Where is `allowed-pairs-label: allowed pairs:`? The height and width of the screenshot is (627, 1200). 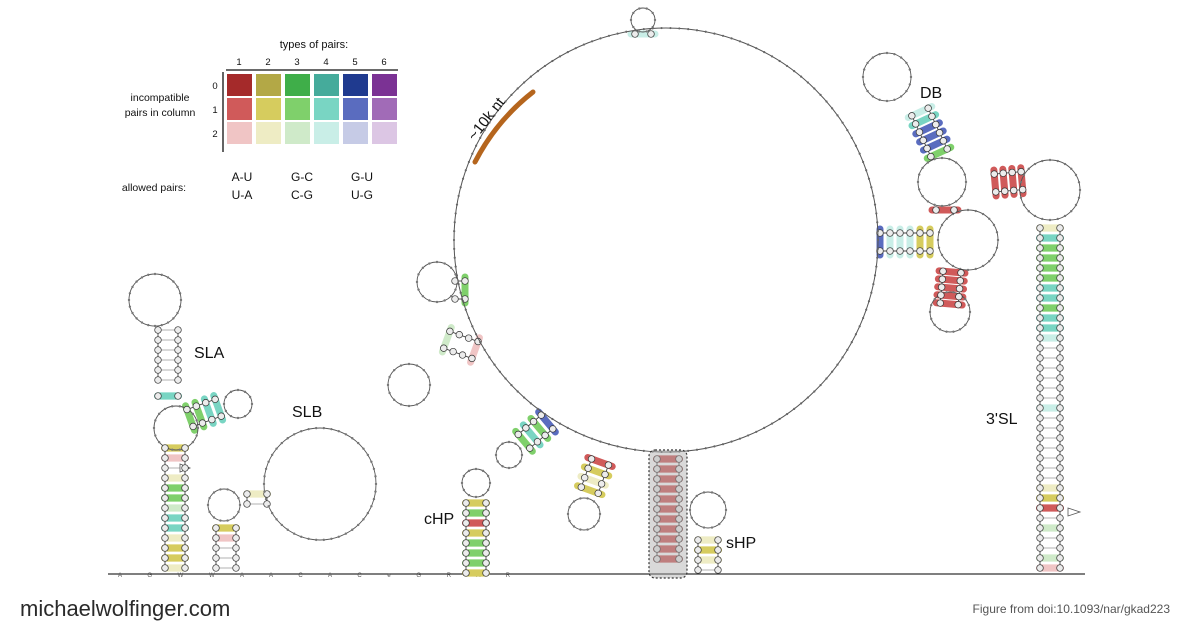 allowed-pairs-label: allowed pairs: is located at coordinates (154, 188).